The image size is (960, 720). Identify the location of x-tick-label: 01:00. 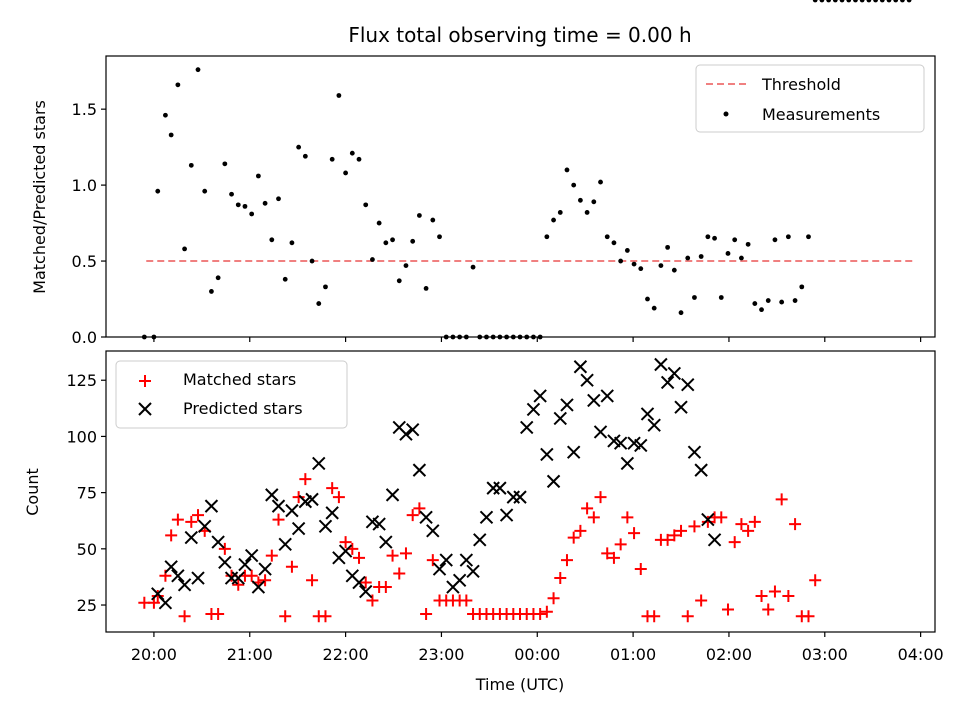
(633, 654).